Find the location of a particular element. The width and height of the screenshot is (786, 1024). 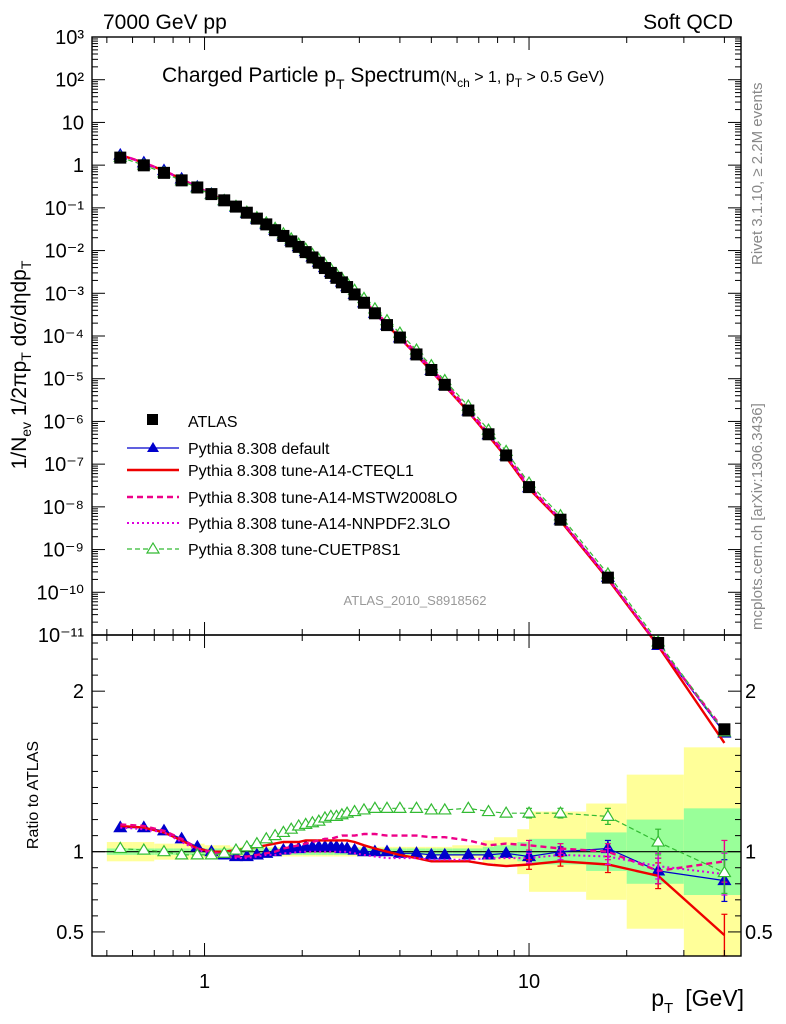

legend-marker-default is located at coordinates (153, 447).